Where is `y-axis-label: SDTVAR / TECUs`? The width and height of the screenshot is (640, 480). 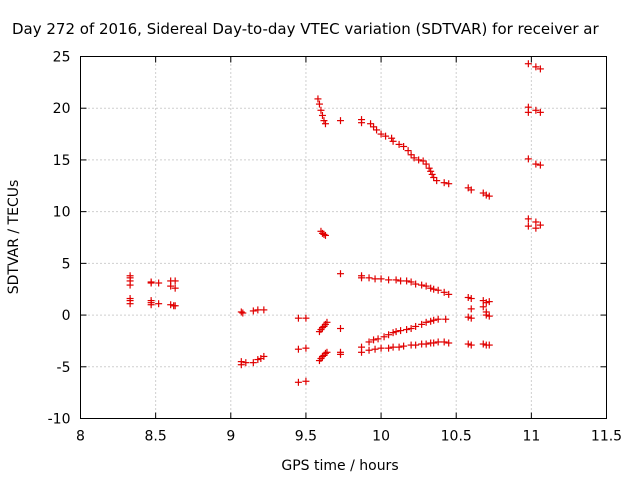 y-axis-label: SDTVAR / TECUs is located at coordinates (14, 237).